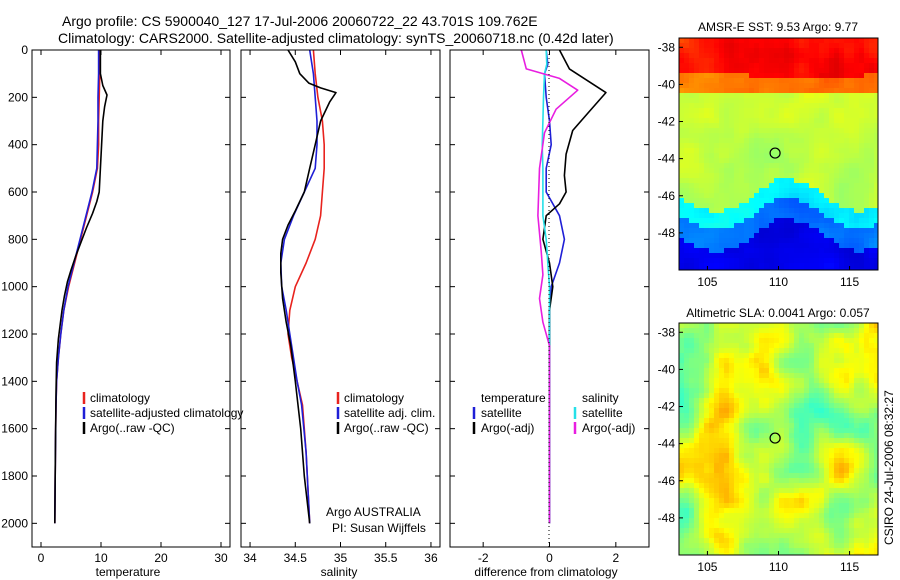 This screenshot has height=580, width=900. What do you see at coordinates (707, 282) in the screenshot?
I see `x-tick-label: 105` at bounding box center [707, 282].